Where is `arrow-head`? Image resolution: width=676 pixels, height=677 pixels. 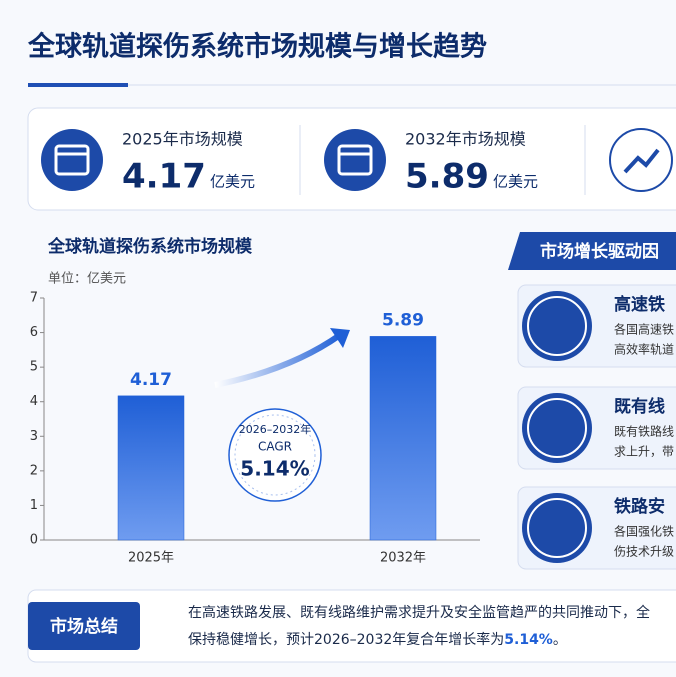
arrow-head is located at coordinates (340, 338).